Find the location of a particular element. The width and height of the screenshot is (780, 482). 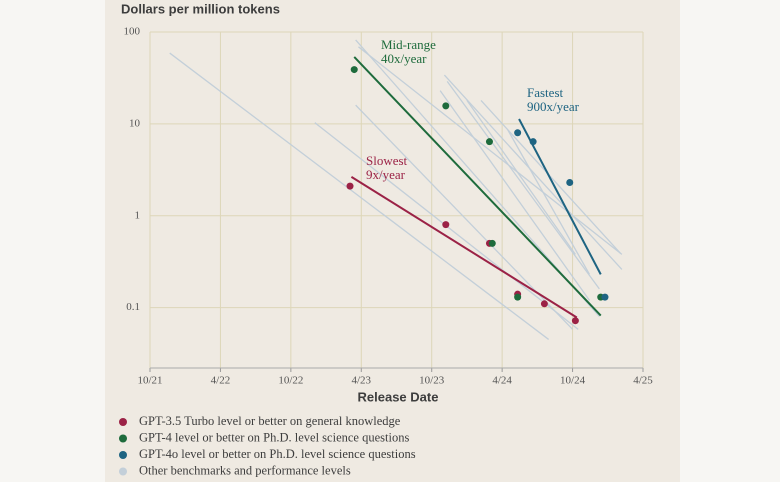

trend-line is located at coordinates (464, 247).